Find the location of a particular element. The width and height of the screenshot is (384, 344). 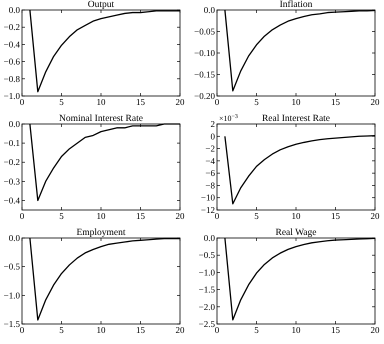

y-tick-label: −10 is located at coordinates (208, 197).